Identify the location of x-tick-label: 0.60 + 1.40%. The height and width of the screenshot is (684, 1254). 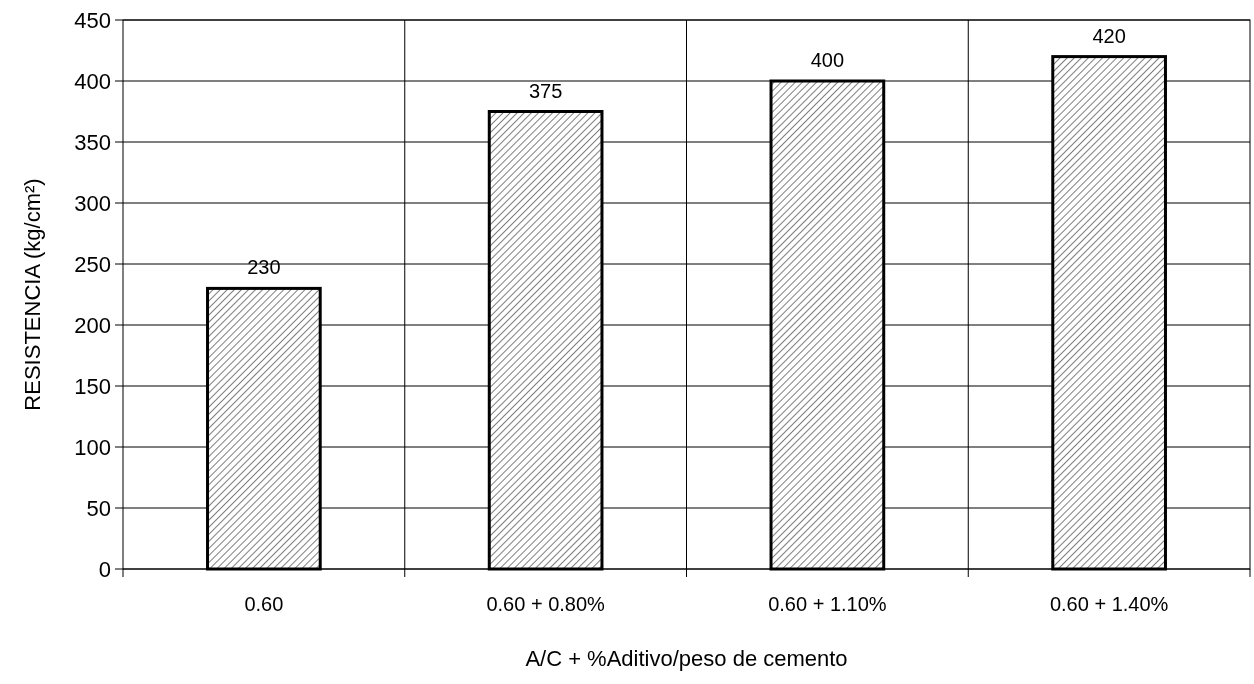
(1109, 604).